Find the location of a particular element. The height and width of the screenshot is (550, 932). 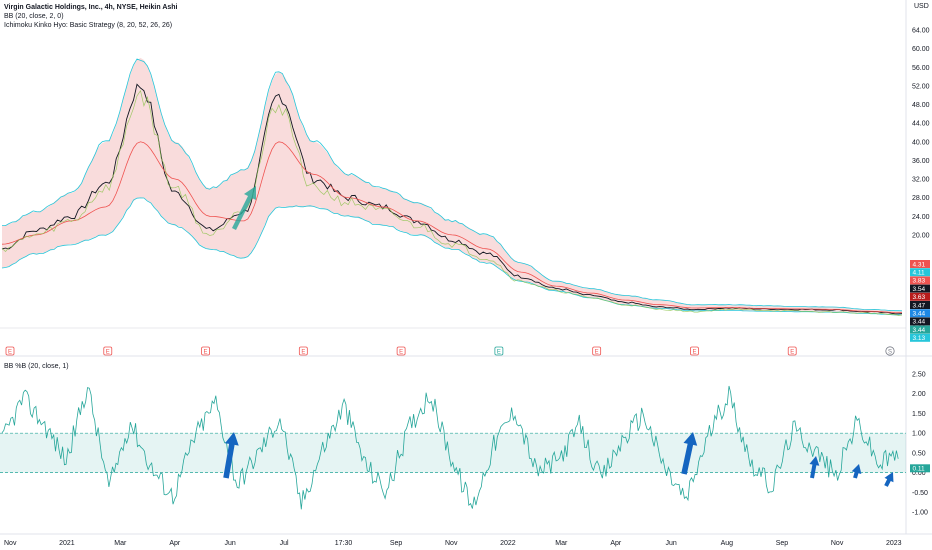

earnings-letter: S is located at coordinates (890, 353).